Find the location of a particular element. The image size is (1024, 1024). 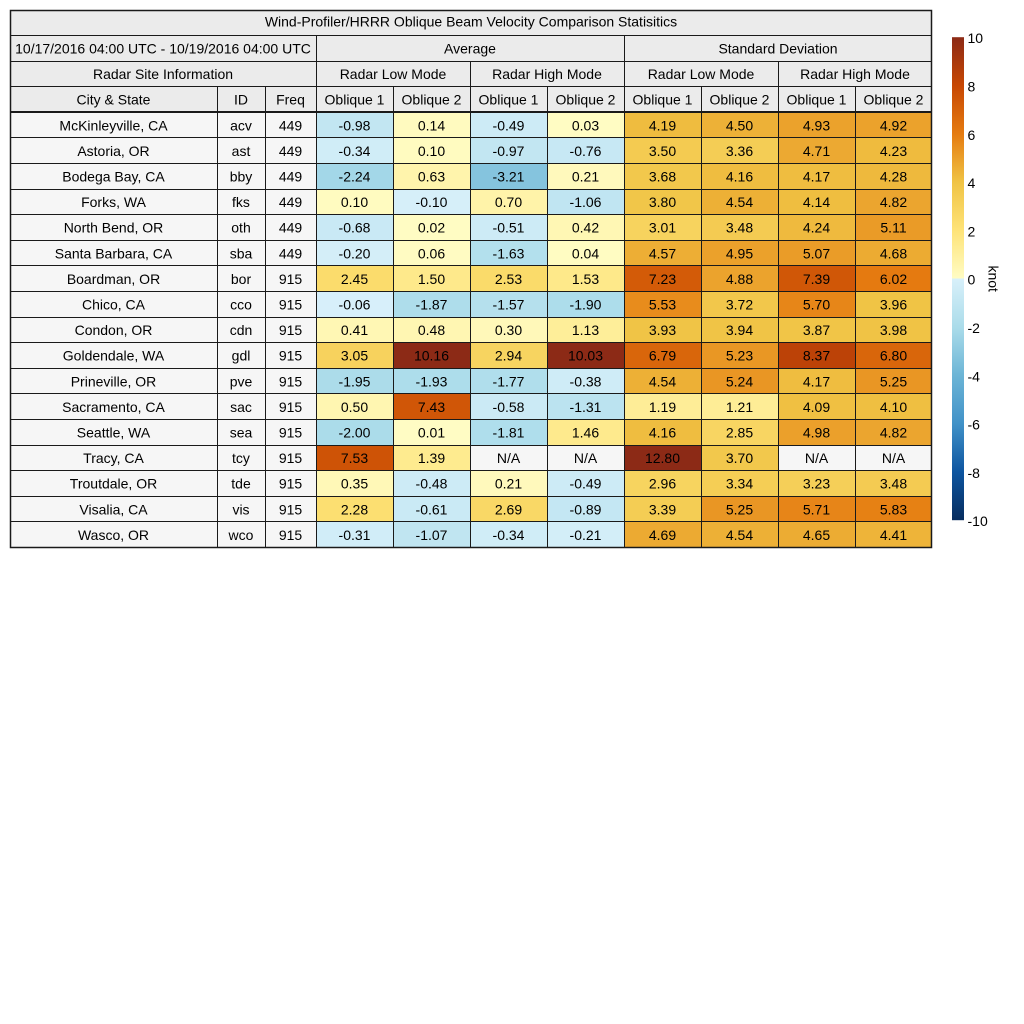

svg-text: -4 is located at coordinates (974, 376).